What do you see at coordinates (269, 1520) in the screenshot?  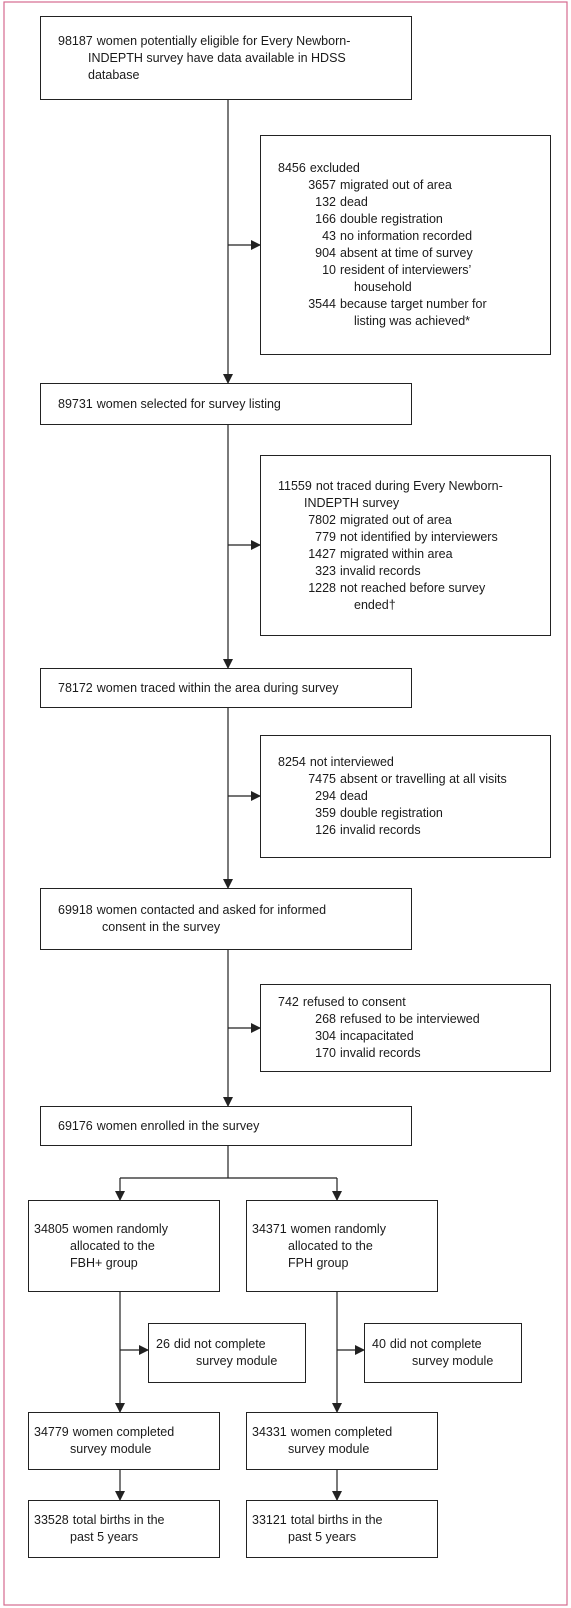 I see `count: 33121` at bounding box center [269, 1520].